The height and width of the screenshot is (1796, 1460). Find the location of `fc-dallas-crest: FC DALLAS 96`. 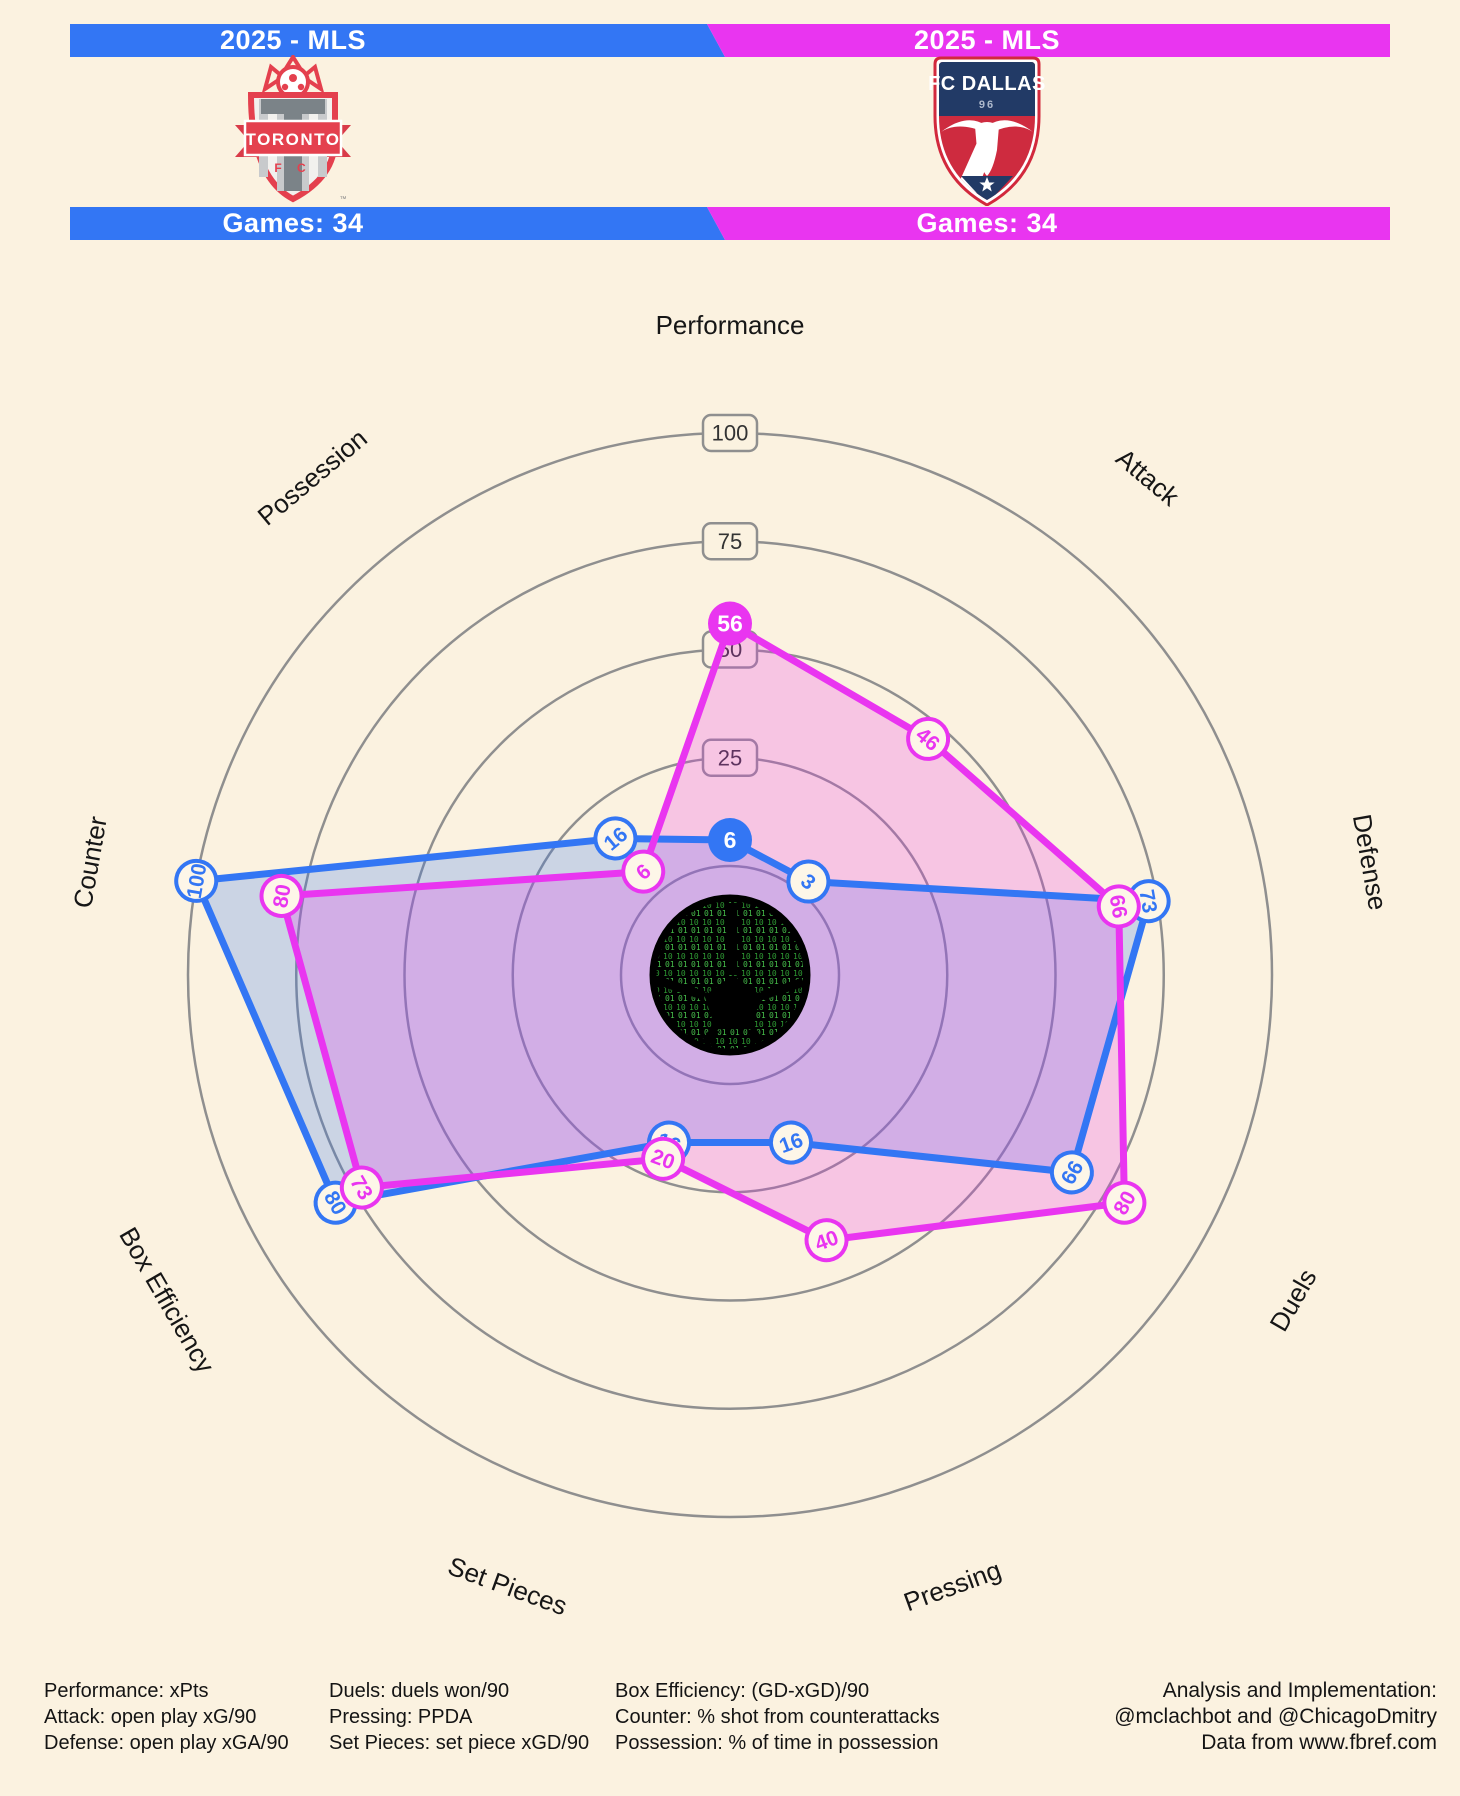

fc-dallas-crest: FC DALLAS 96 is located at coordinates (987, 131).